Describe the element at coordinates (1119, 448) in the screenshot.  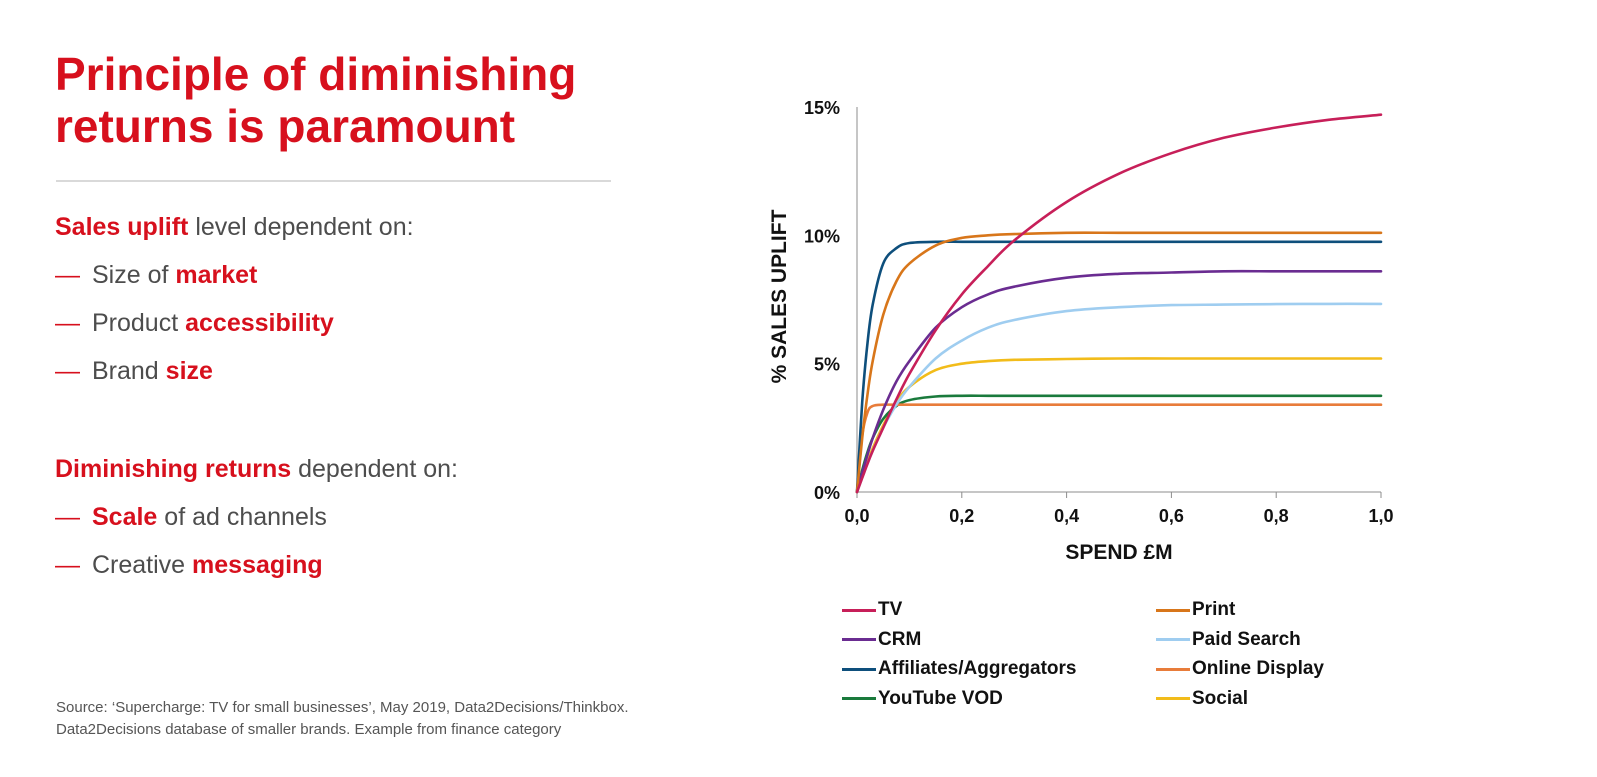
I see `series-line-online-display` at that location.